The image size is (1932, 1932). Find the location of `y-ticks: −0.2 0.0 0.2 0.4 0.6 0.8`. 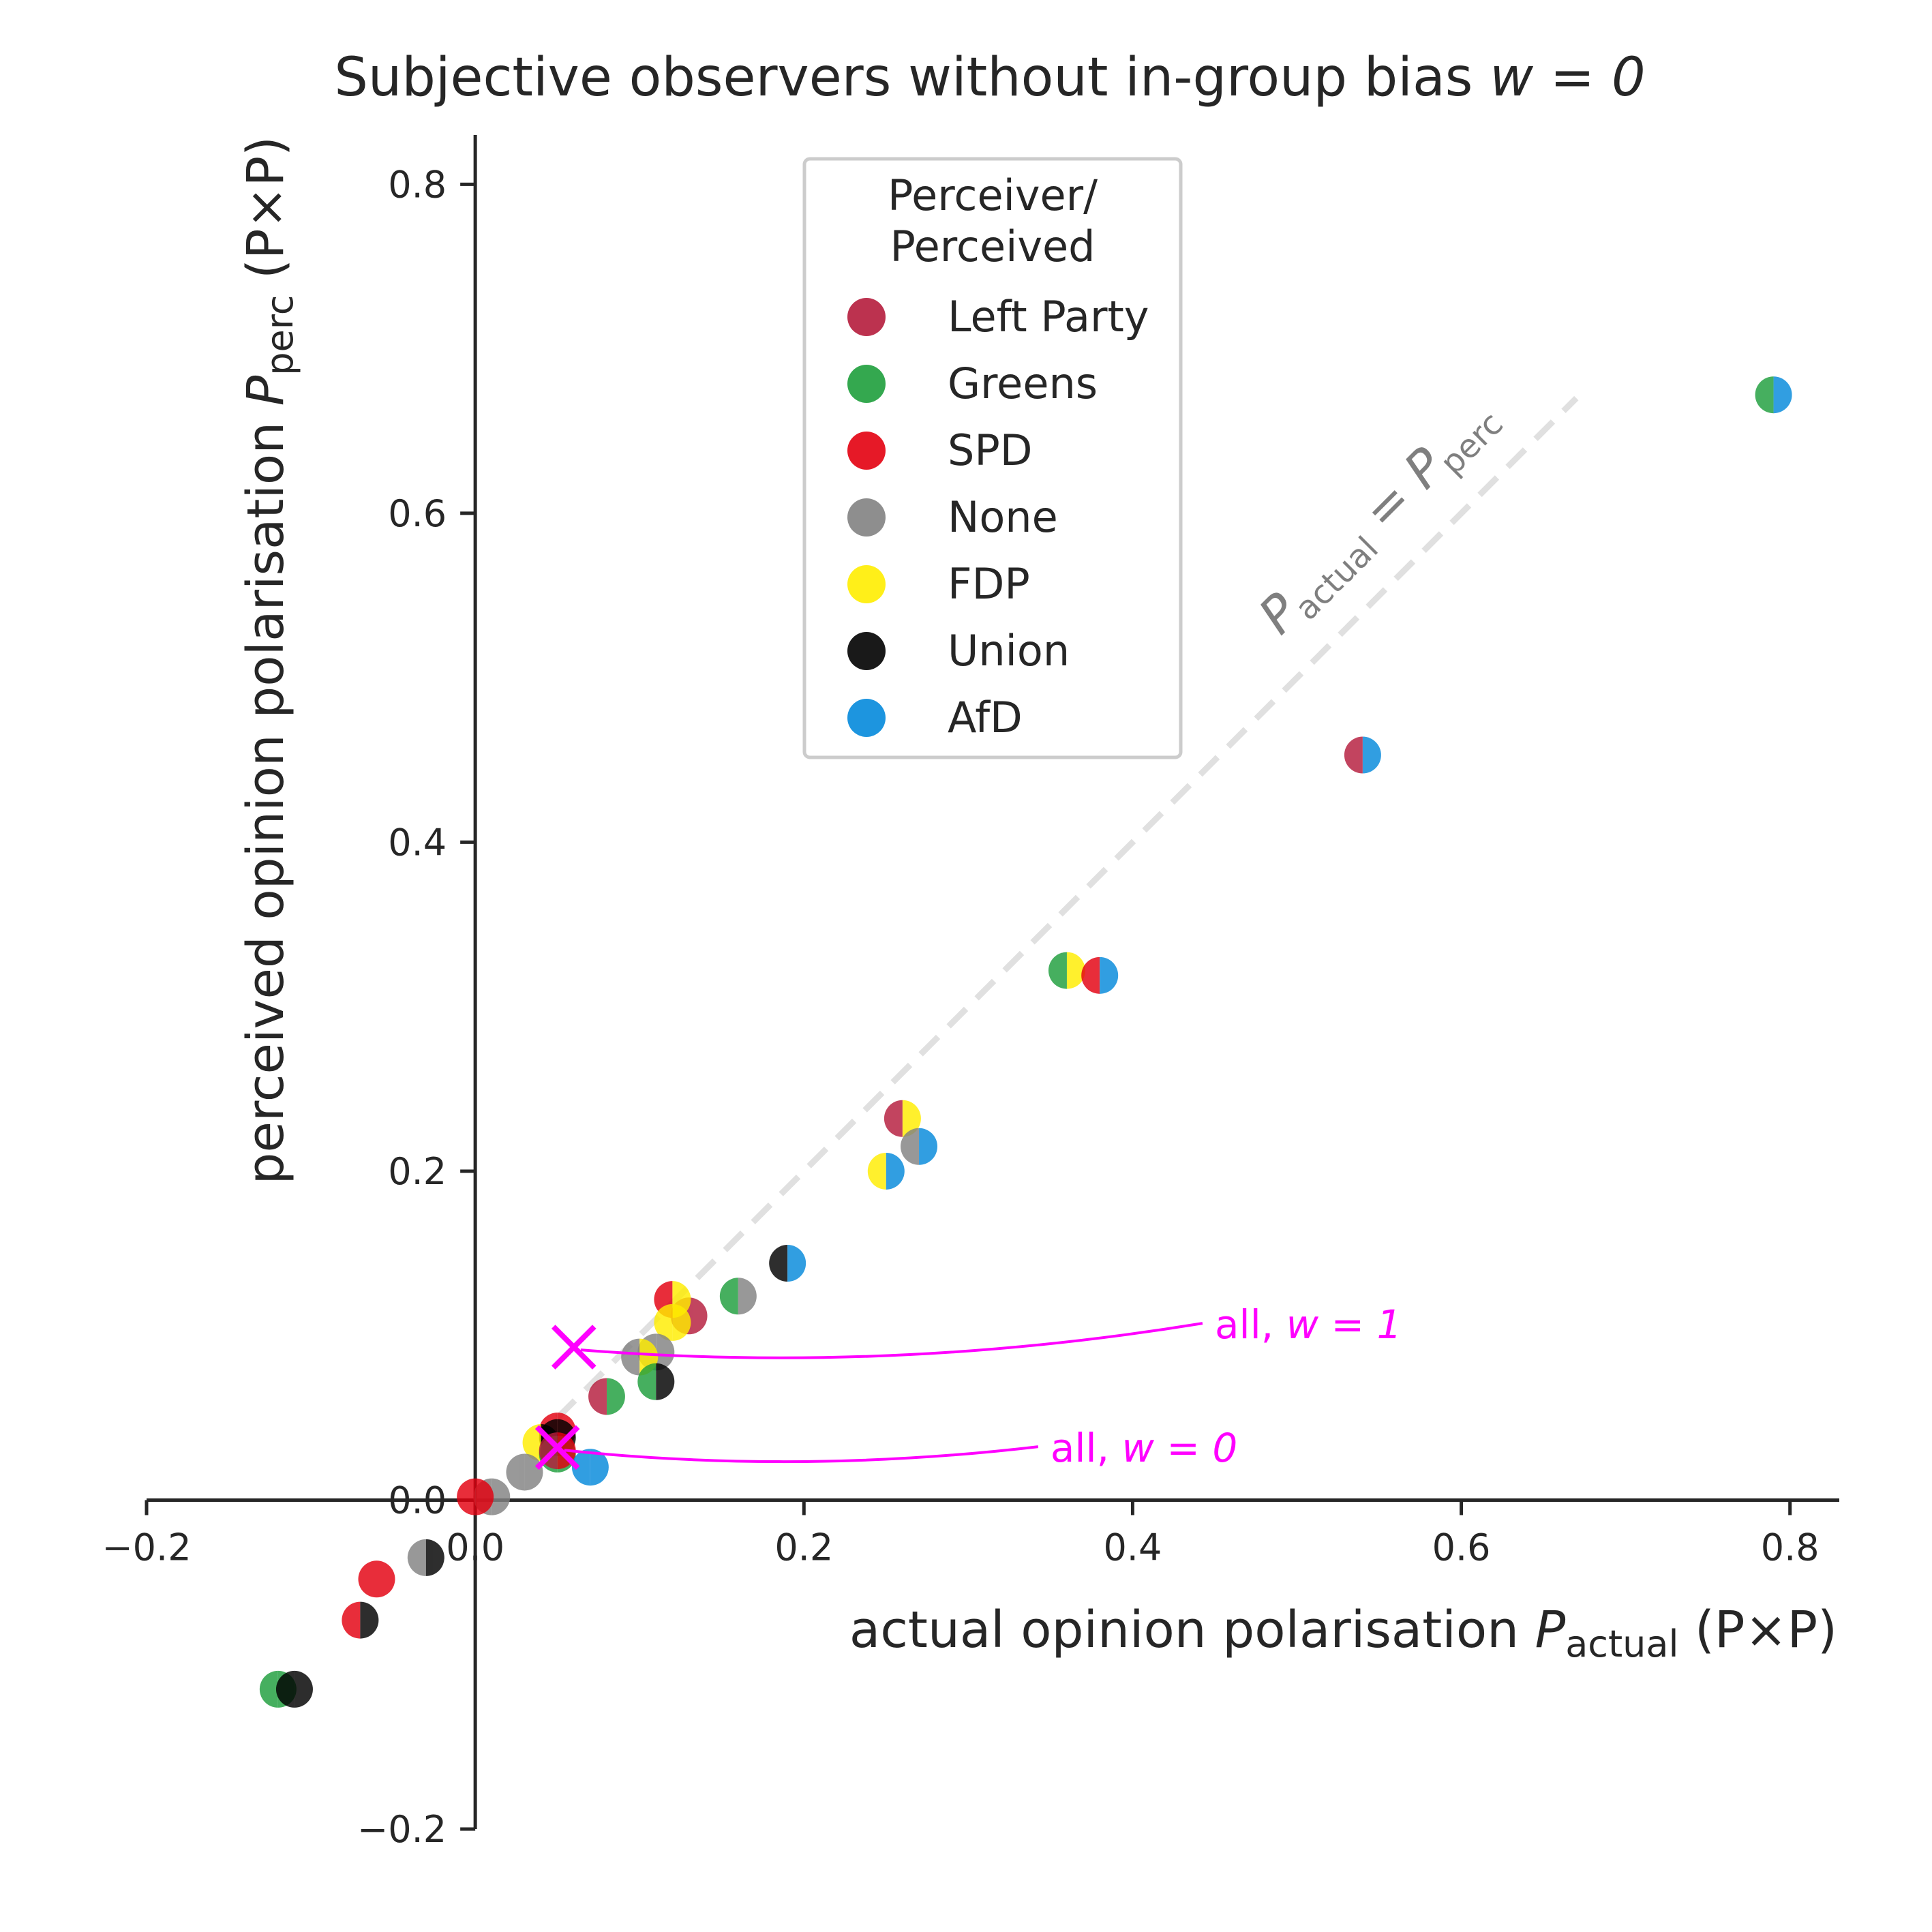

y-ticks: −0.2 0.0 0.2 0.4 0.6 0.8 is located at coordinates (416, 1007).